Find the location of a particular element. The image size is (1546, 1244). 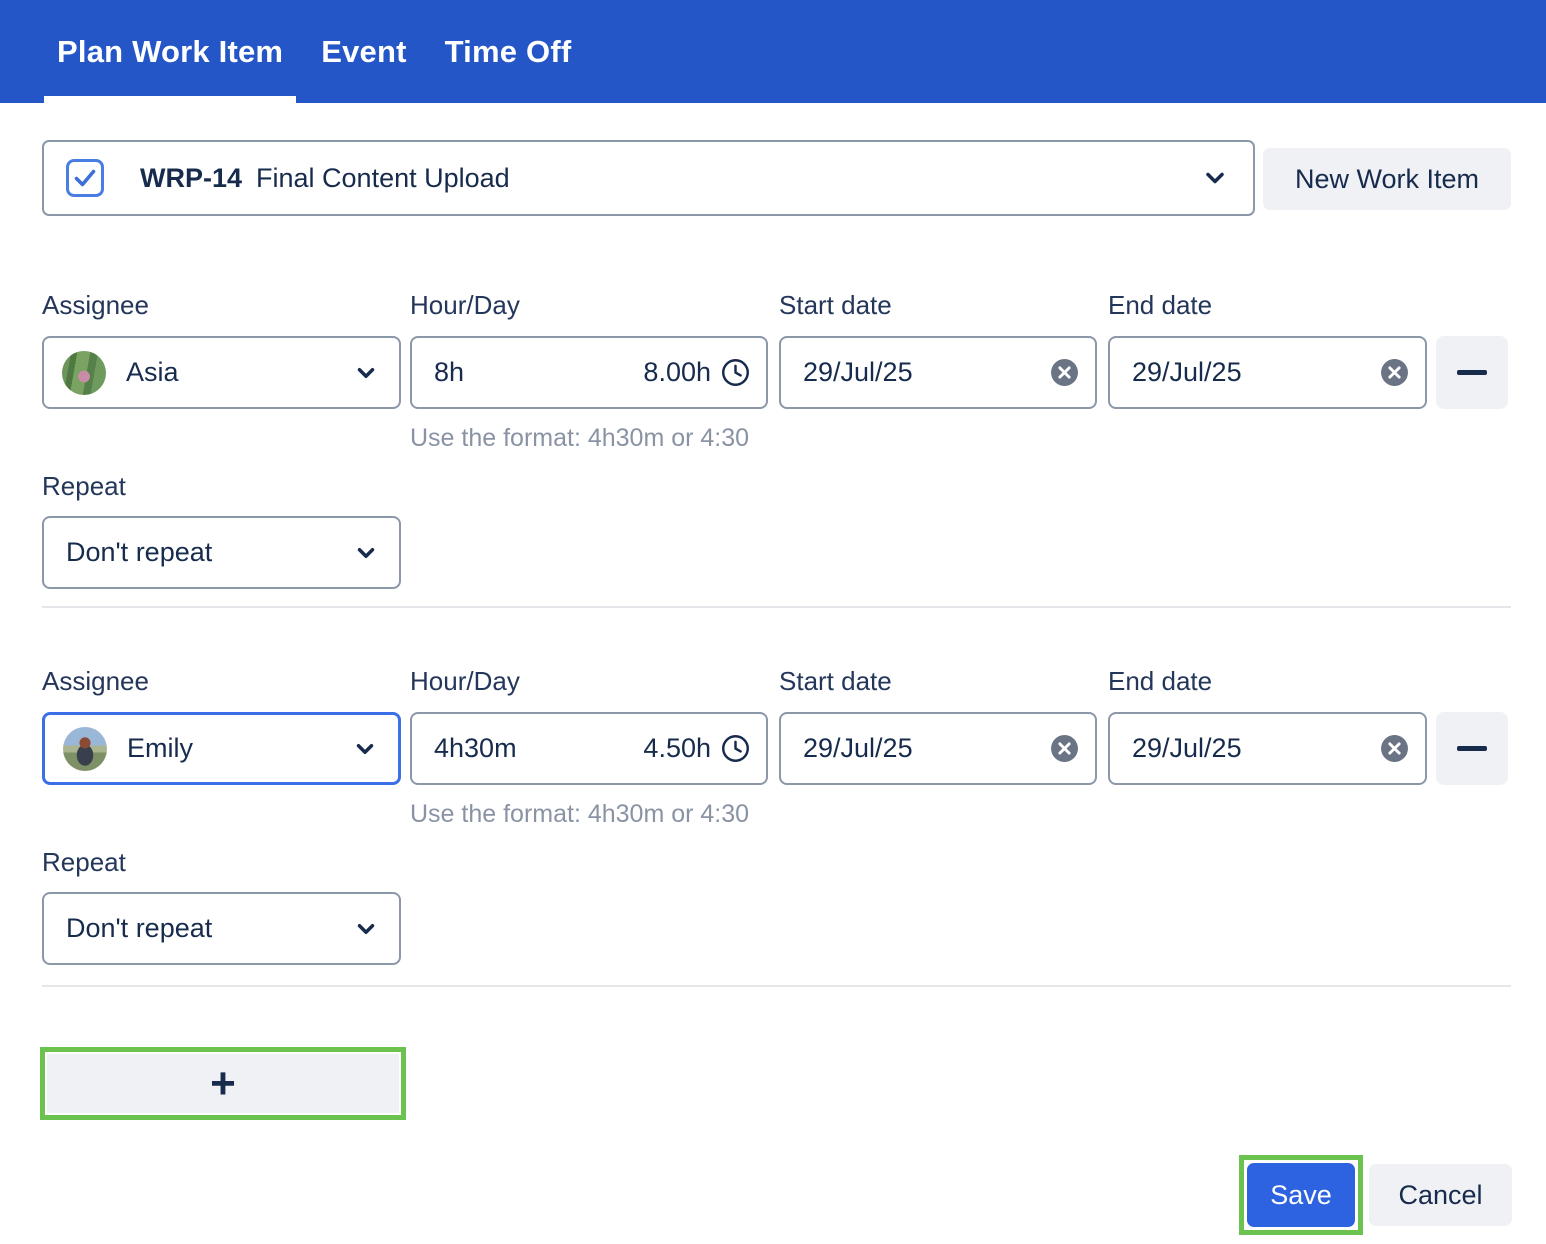

hour-computed: 8.00h is located at coordinates (677, 372).